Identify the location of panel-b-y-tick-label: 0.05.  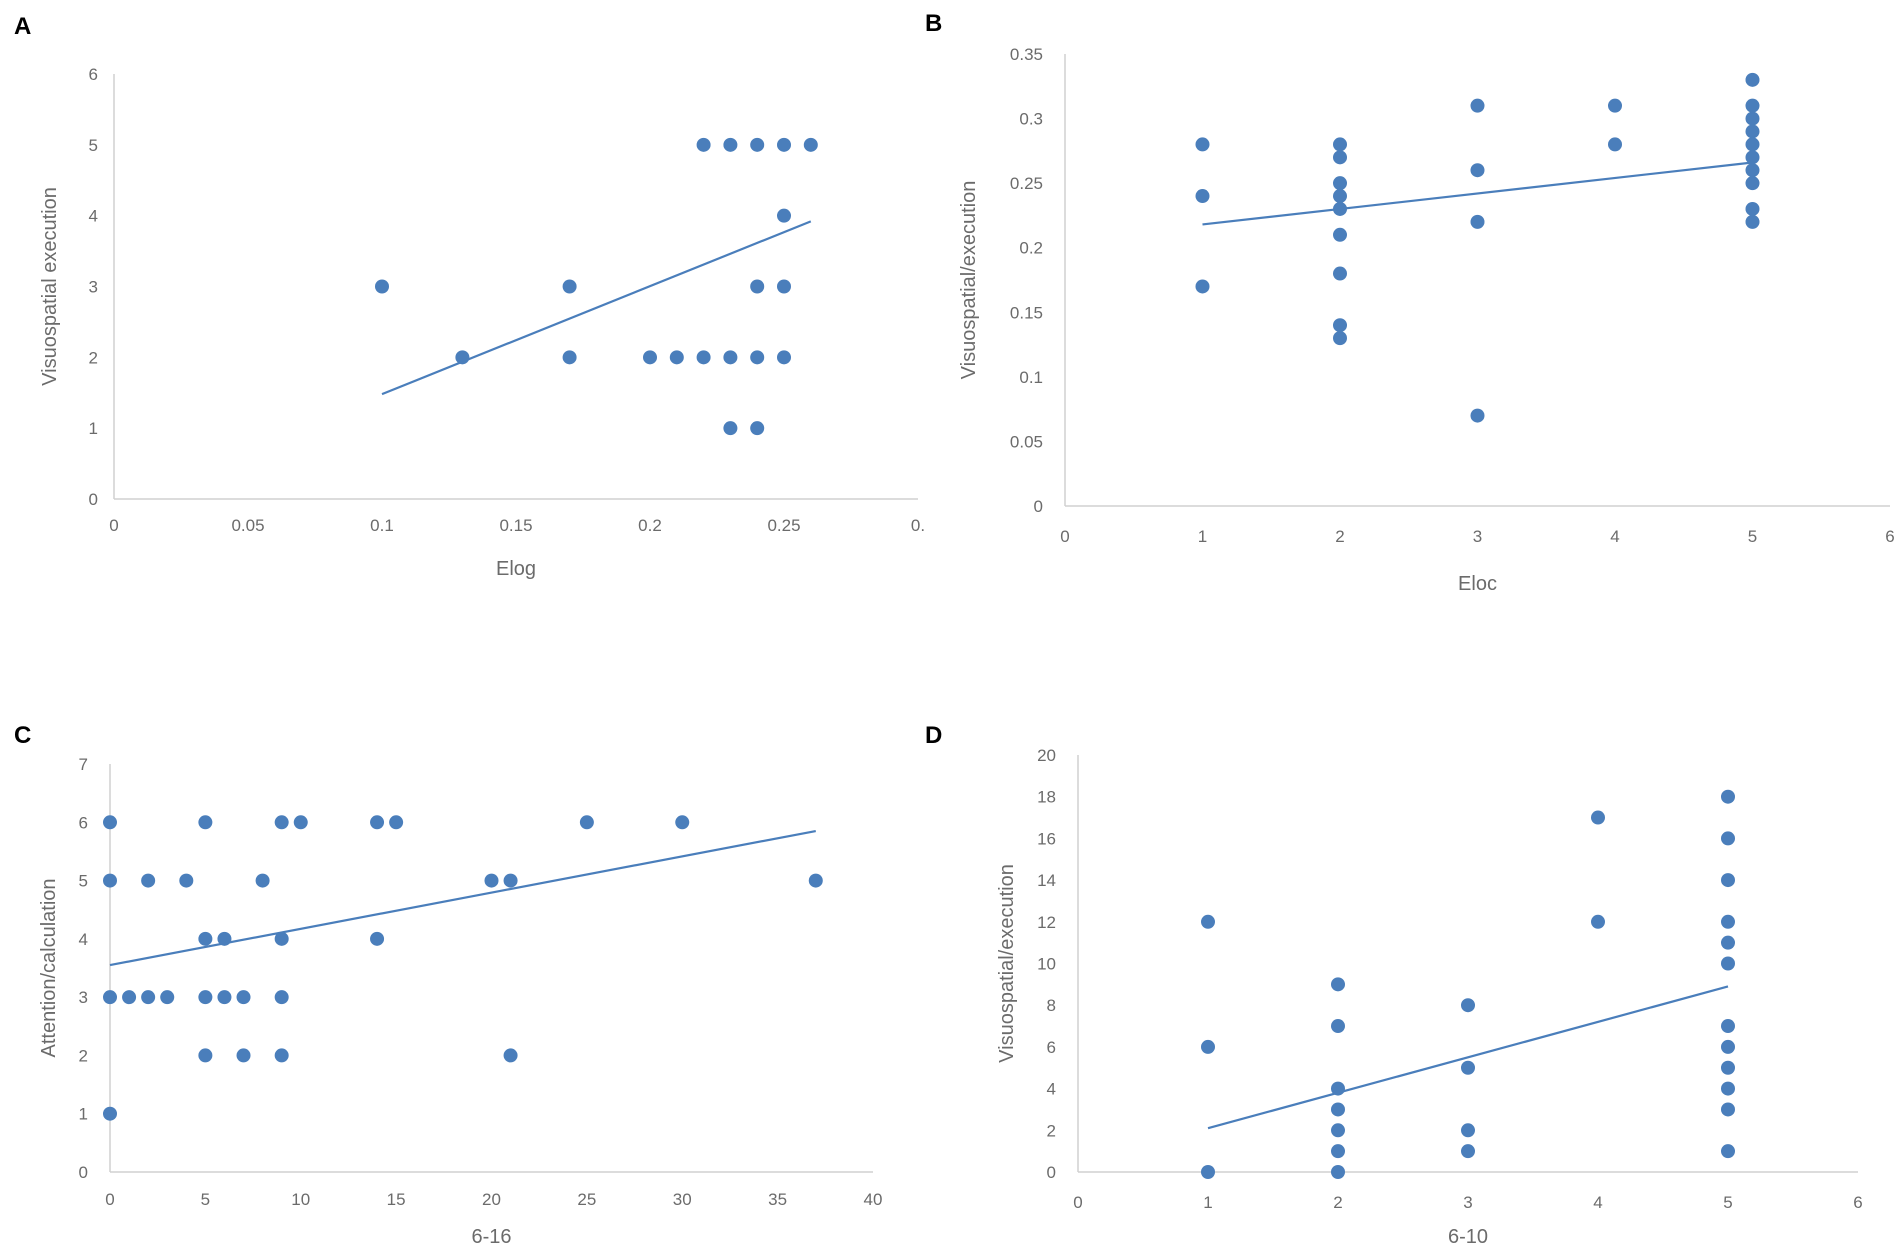
(1026, 441).